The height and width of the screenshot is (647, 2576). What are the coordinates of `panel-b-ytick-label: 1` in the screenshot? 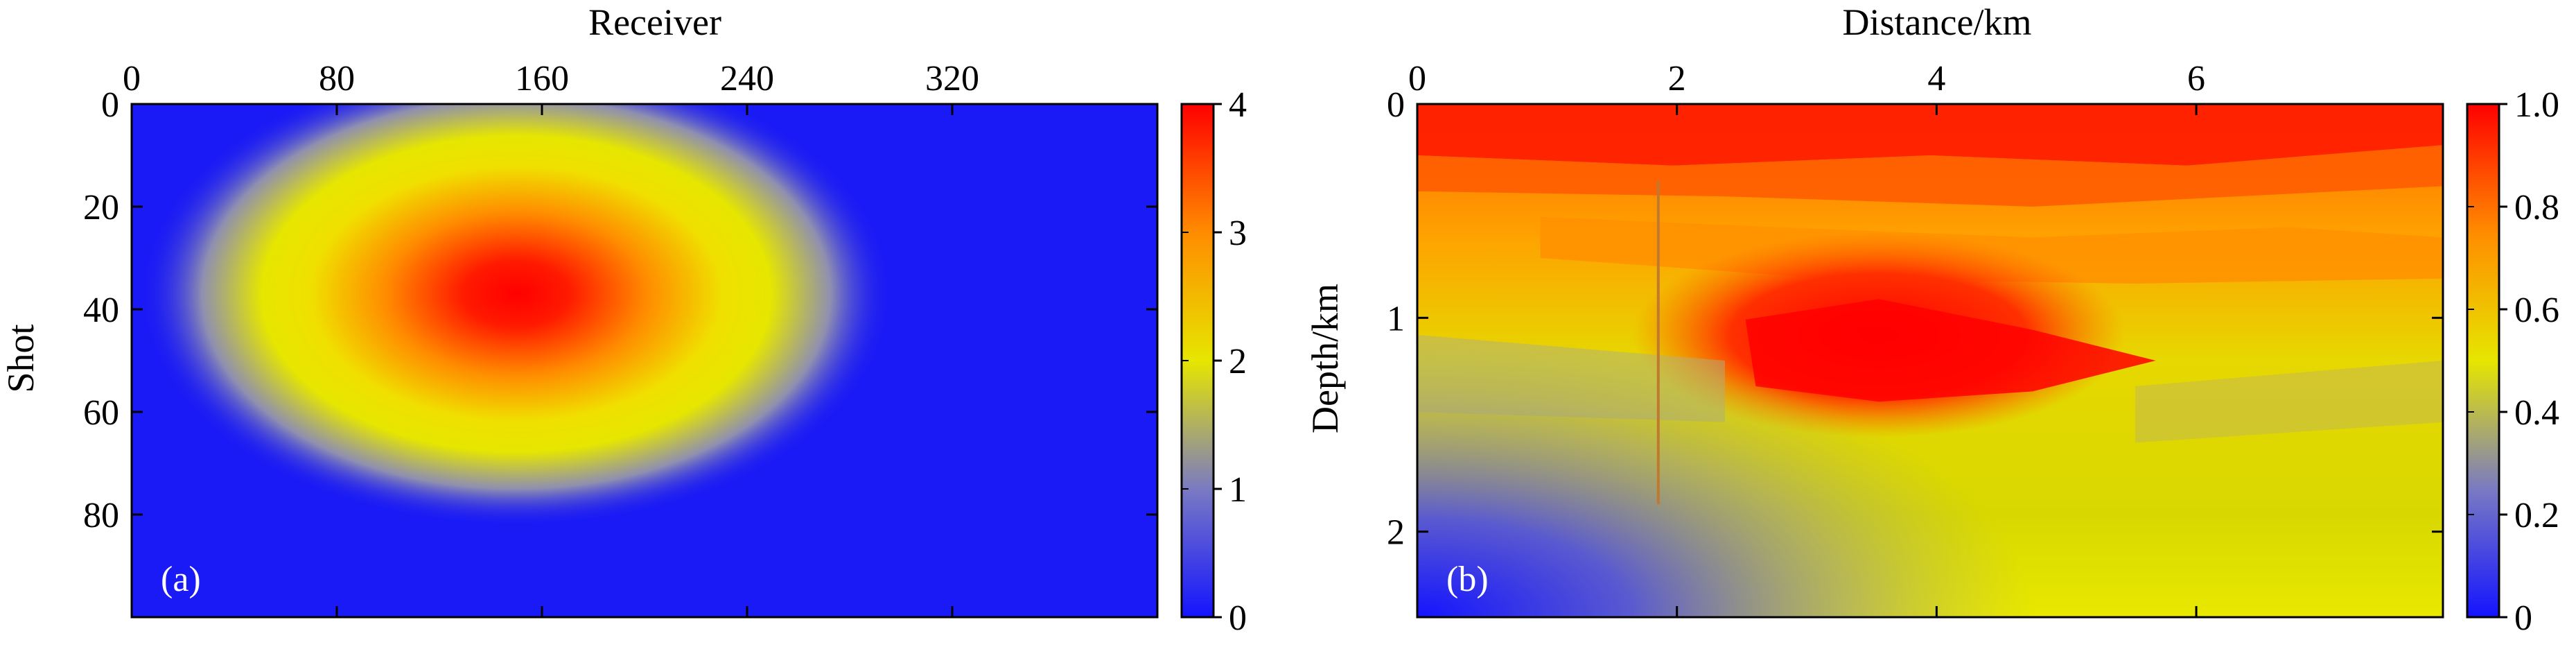 It's located at (1396, 318).